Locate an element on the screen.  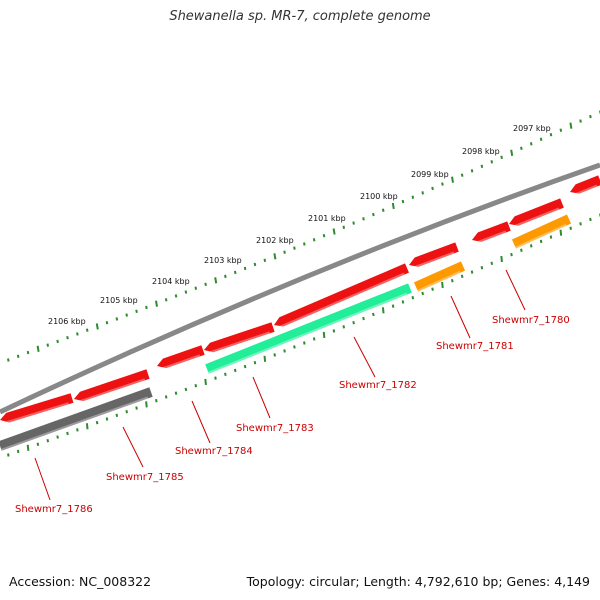
gene-label: Shewmr7_1782 is located at coordinates (378, 385).